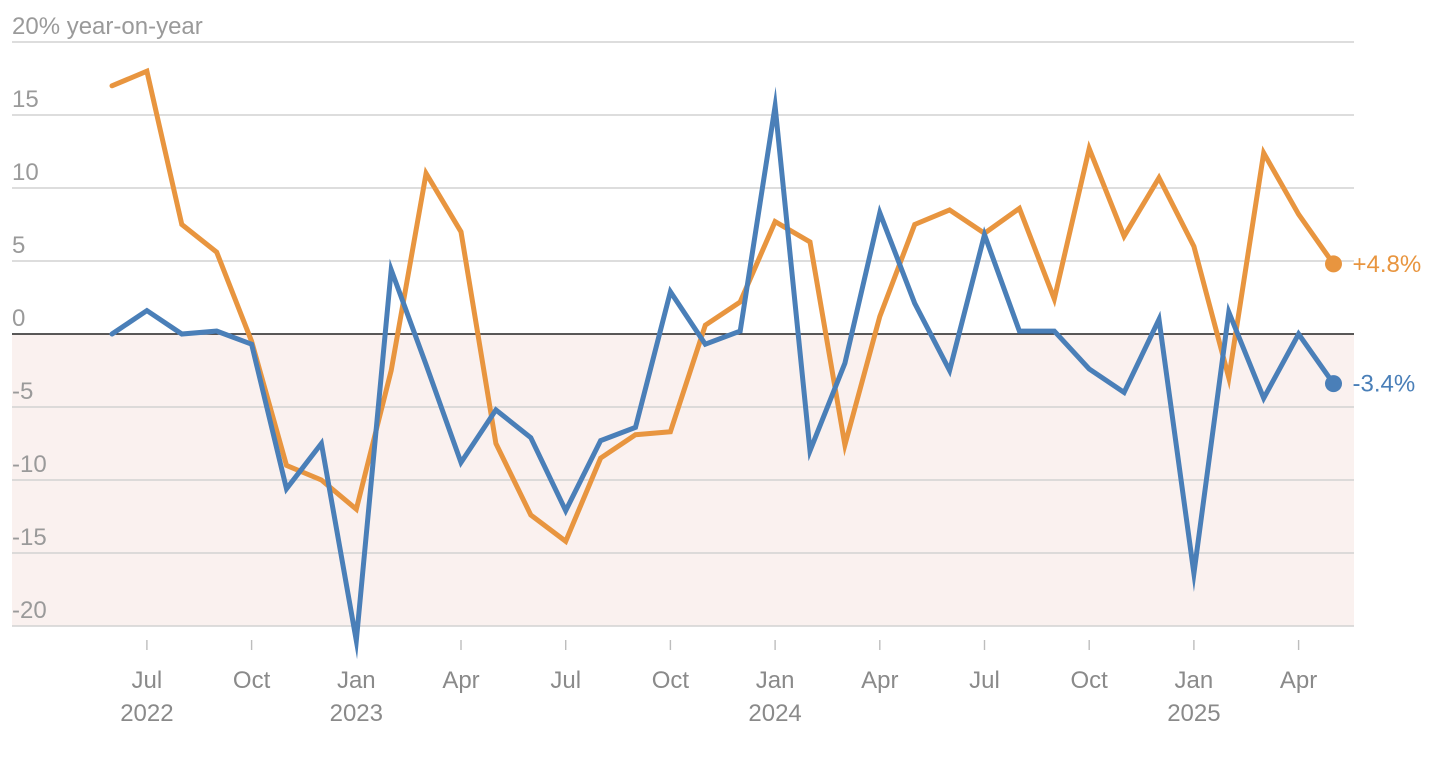  Describe the element at coordinates (29, 610) in the screenshot. I see `y-tick-label: -20` at that location.